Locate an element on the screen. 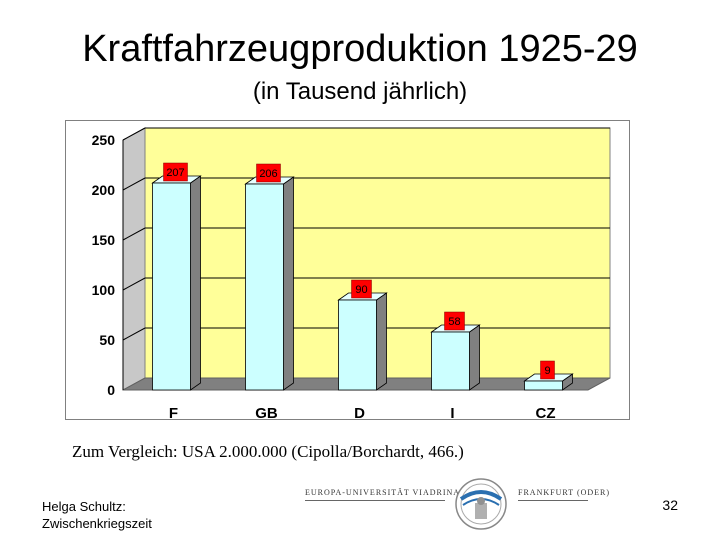  author-name: Helga Schultz: is located at coordinates (84, 506).